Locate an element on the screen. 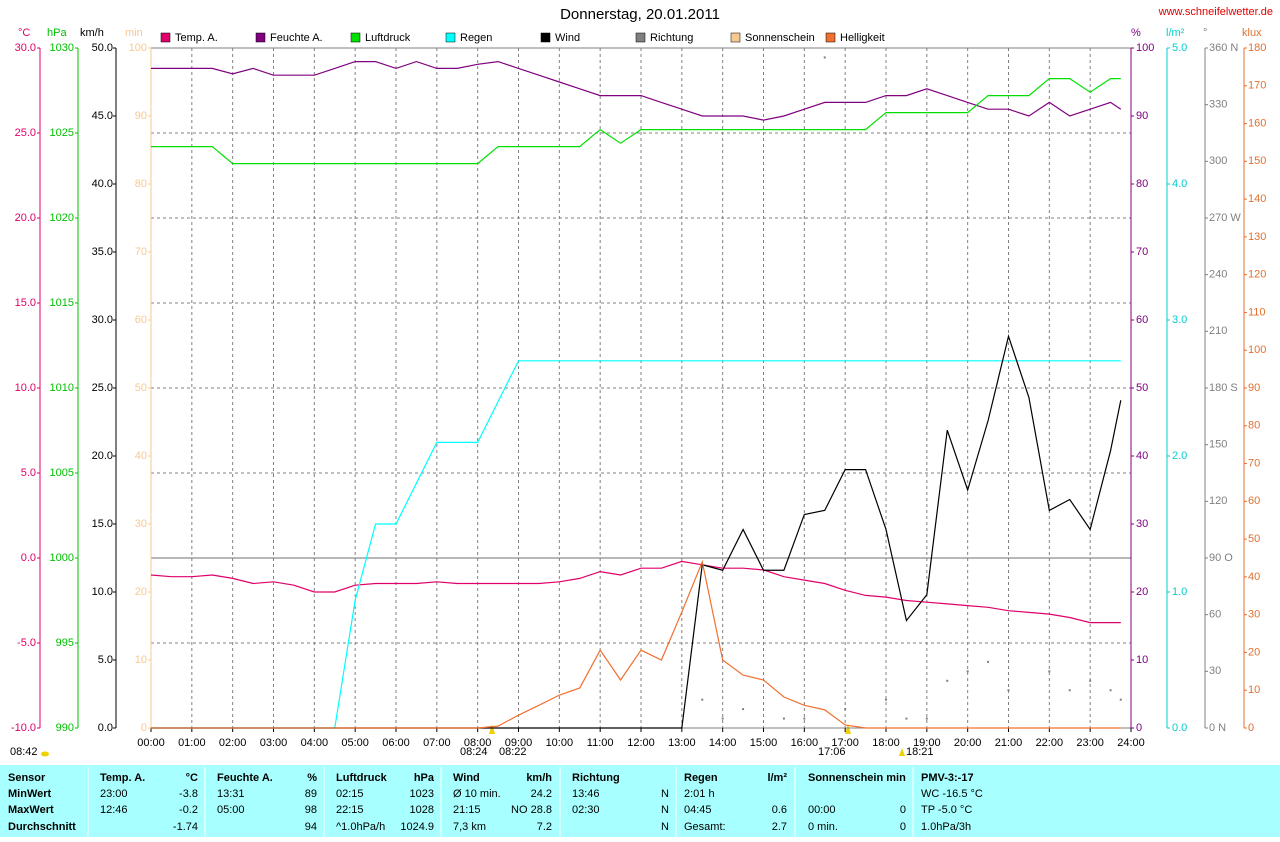 The height and width of the screenshot is (842, 1280). table-cell: 23:00 is located at coordinates (114, 794).